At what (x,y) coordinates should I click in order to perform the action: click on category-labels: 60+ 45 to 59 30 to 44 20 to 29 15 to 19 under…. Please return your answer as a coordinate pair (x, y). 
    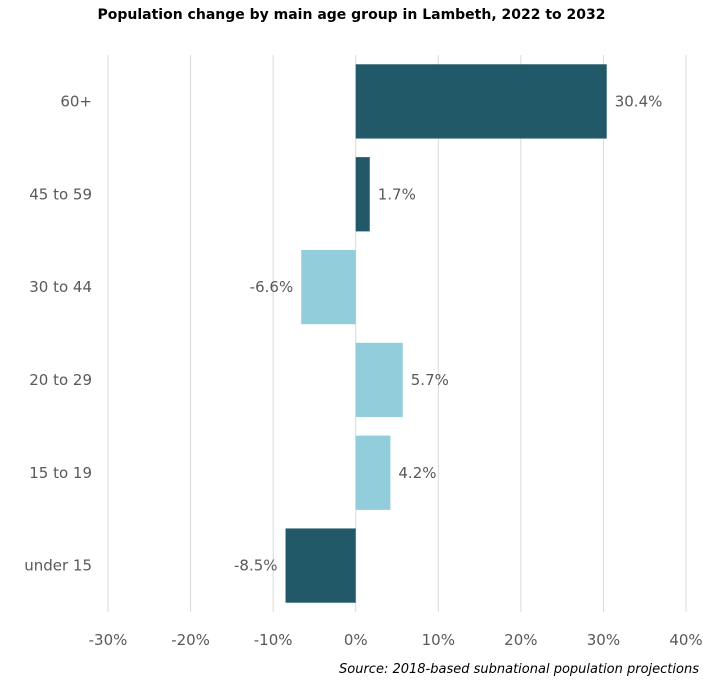
    Looking at the image, I should click on (58, 333).